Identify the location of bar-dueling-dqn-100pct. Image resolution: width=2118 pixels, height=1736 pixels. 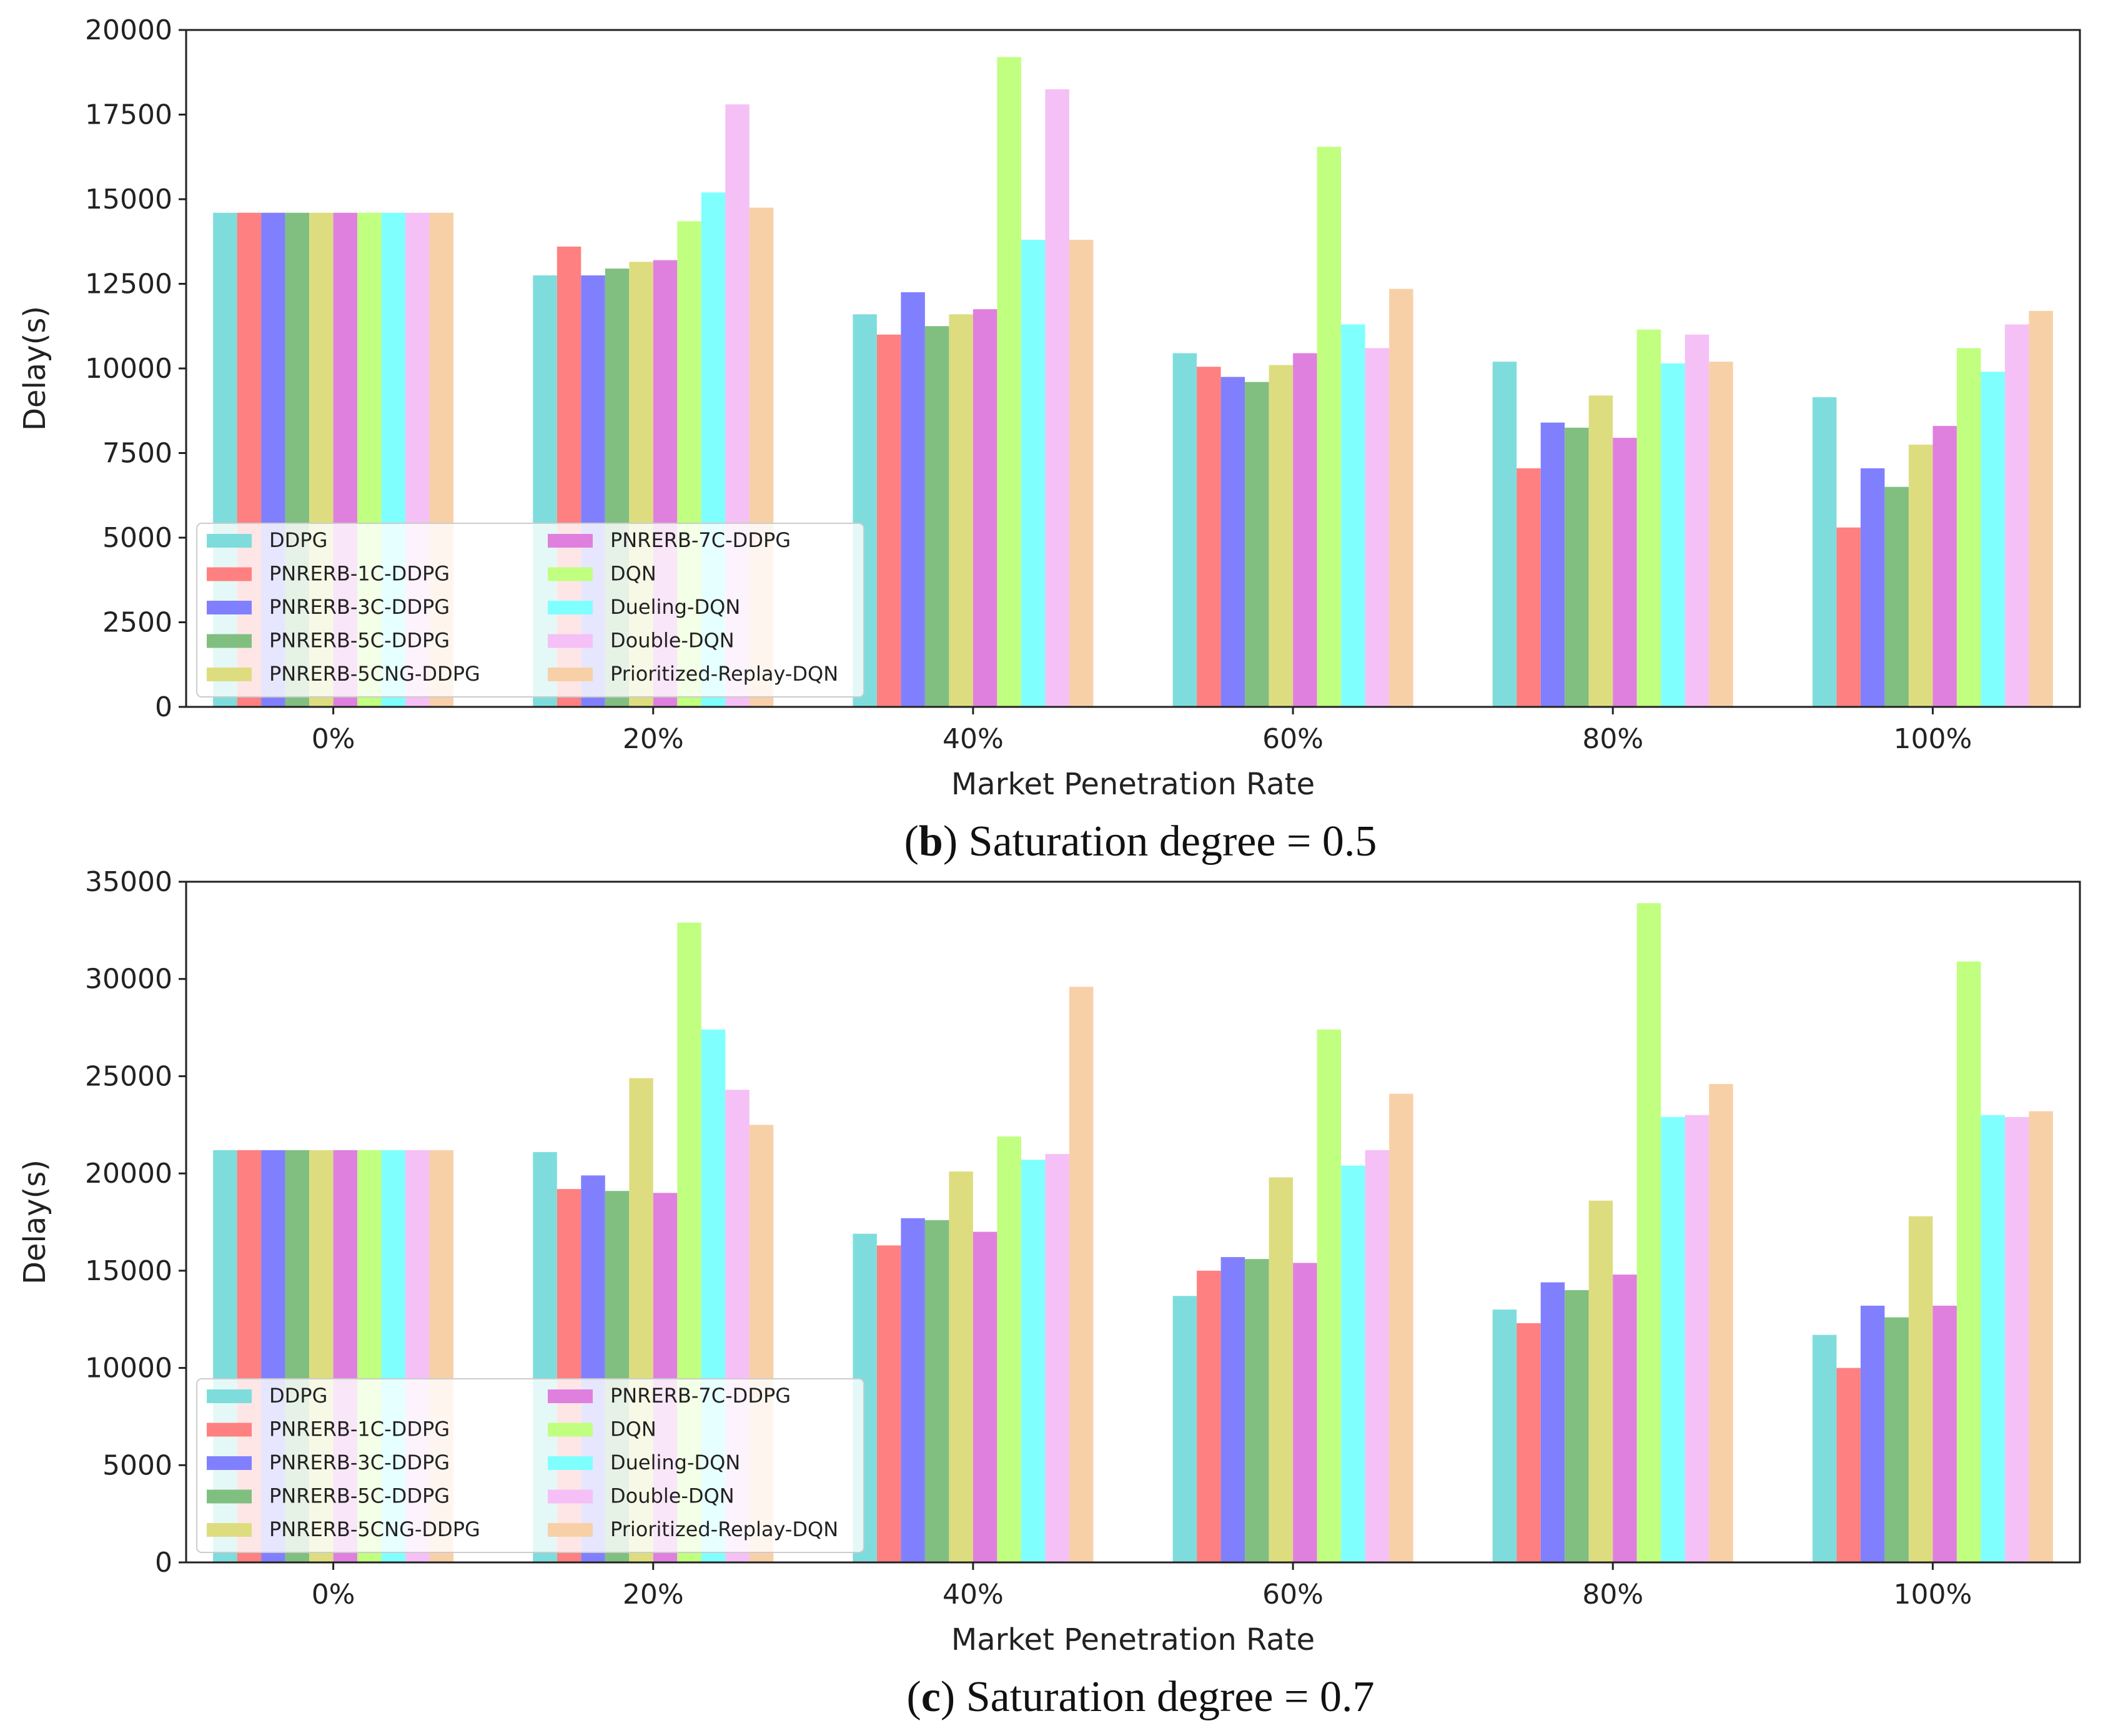
(1993, 539).